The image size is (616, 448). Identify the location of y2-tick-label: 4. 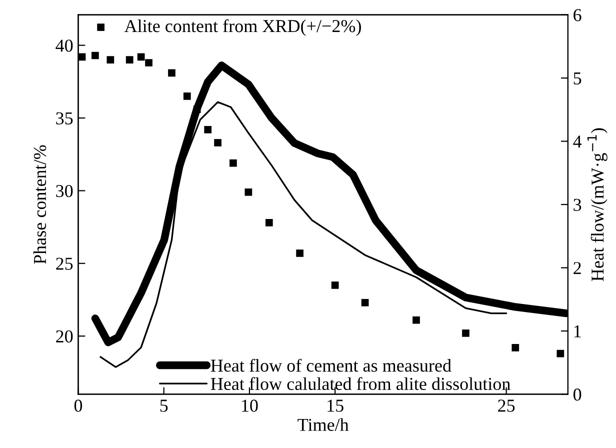
(577, 142).